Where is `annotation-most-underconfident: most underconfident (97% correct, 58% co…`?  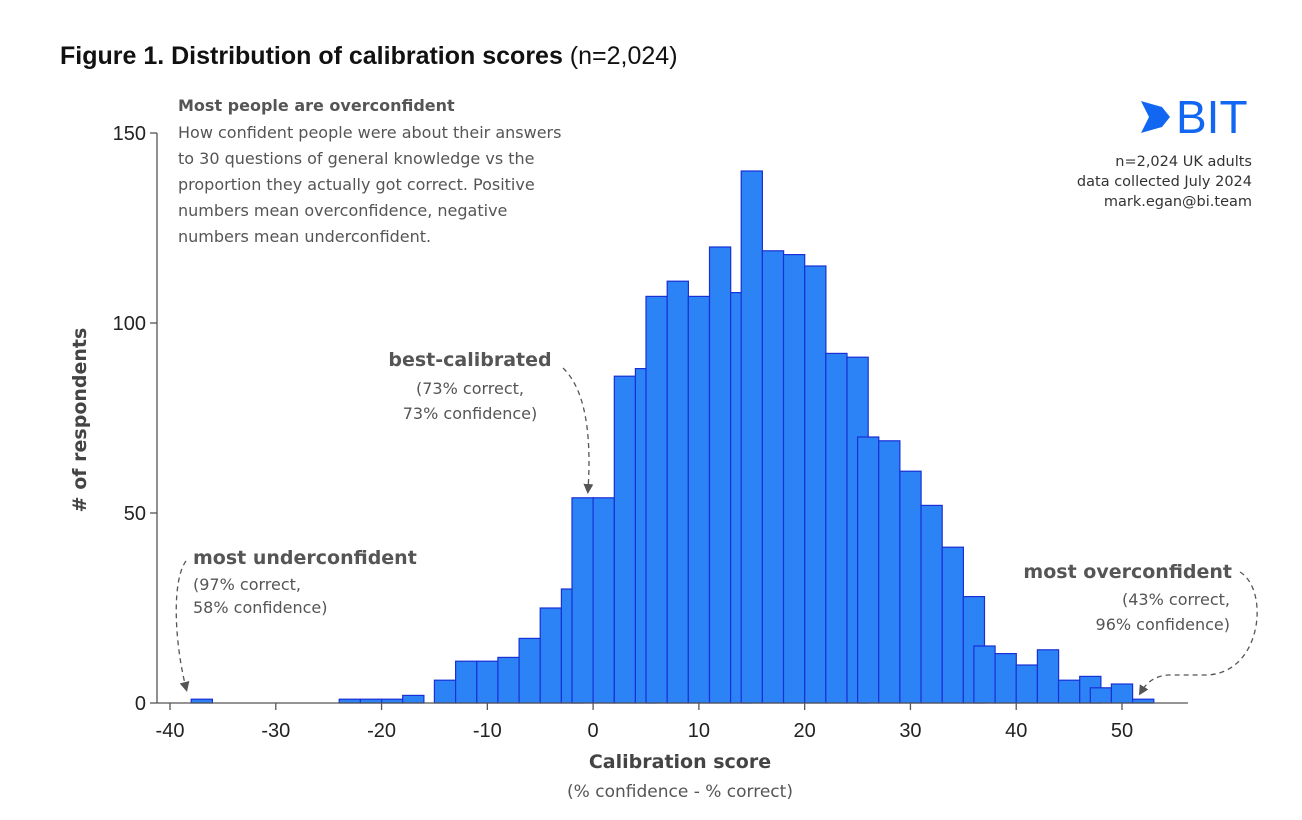 annotation-most-underconfident: most underconfident (97% correct, 58% co… is located at coordinates (296, 619).